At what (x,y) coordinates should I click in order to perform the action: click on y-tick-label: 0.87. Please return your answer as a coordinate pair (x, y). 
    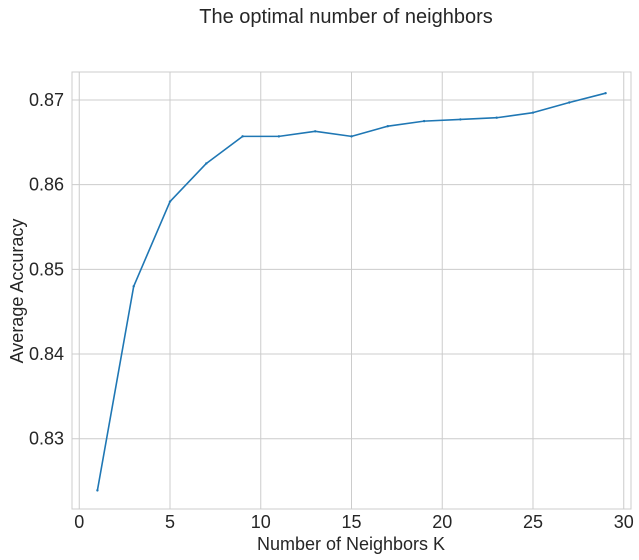
    Looking at the image, I should click on (46, 100).